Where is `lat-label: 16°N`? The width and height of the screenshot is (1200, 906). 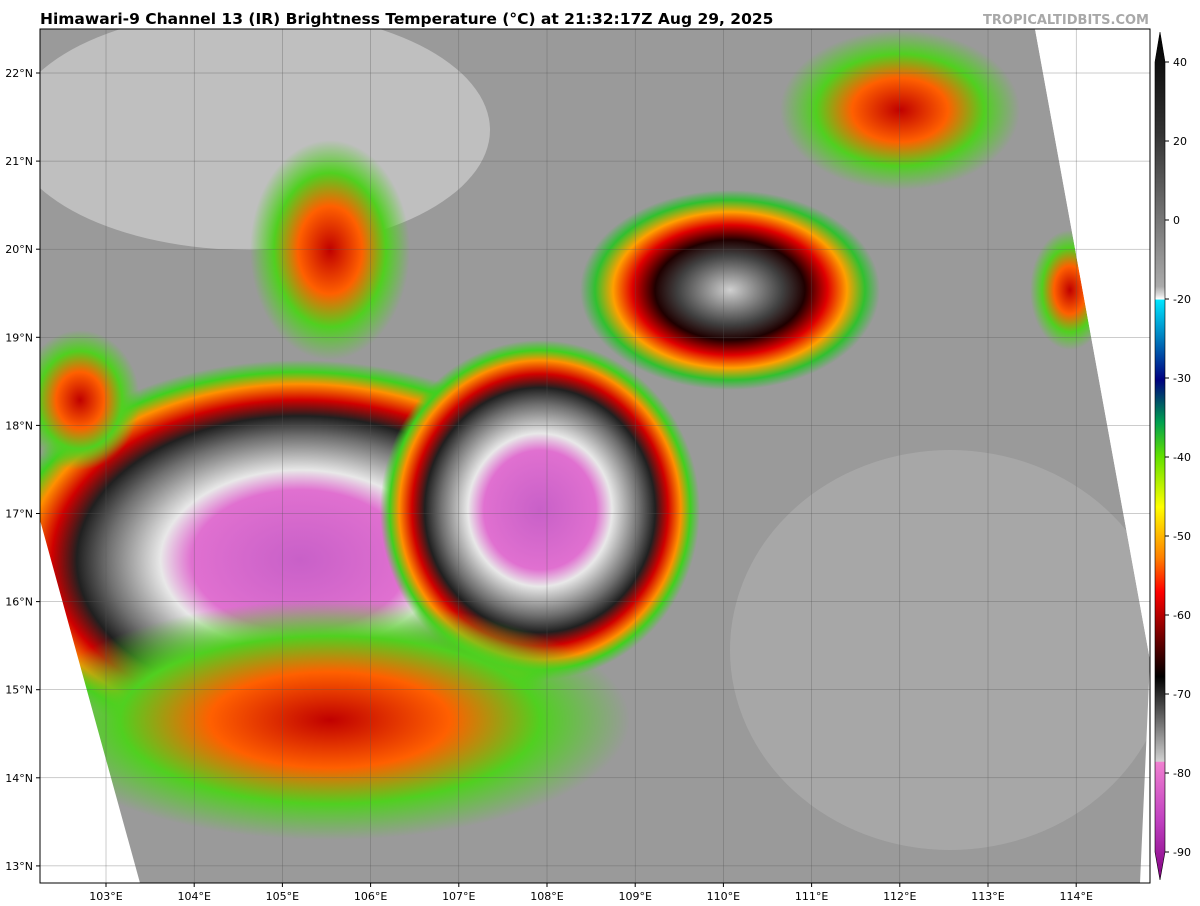
lat-label: 16°N is located at coordinates (19, 602).